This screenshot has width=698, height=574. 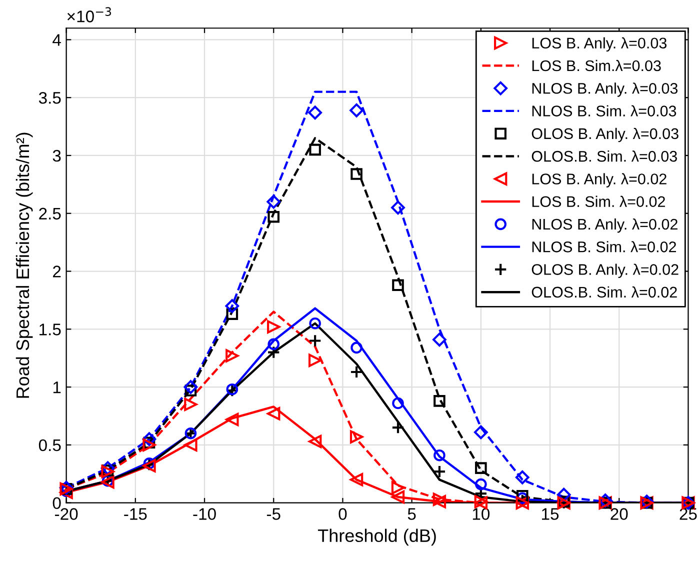 What do you see at coordinates (605, 89) in the screenshot?
I see `legend-label: NLOS B. Anly. λ=0.03` at bounding box center [605, 89].